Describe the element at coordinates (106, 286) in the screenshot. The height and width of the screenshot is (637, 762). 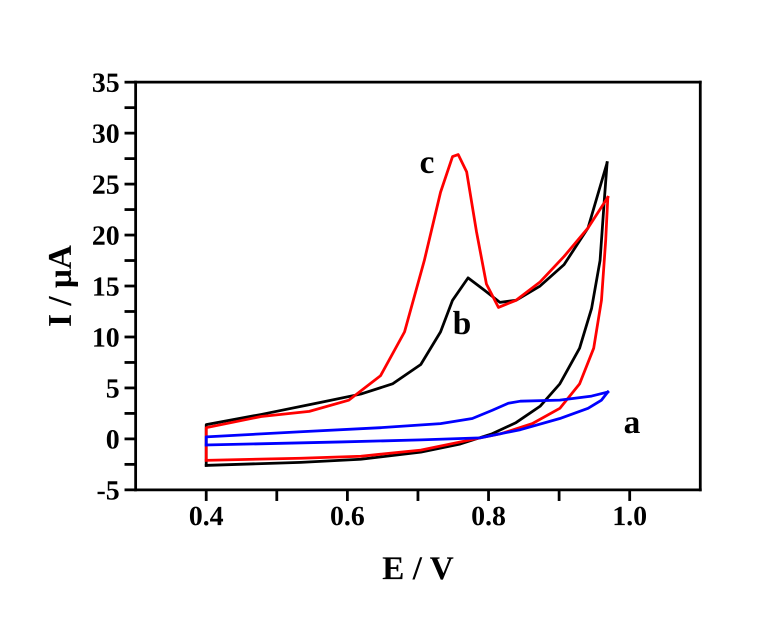
I see `y-tick-label: 15` at that location.